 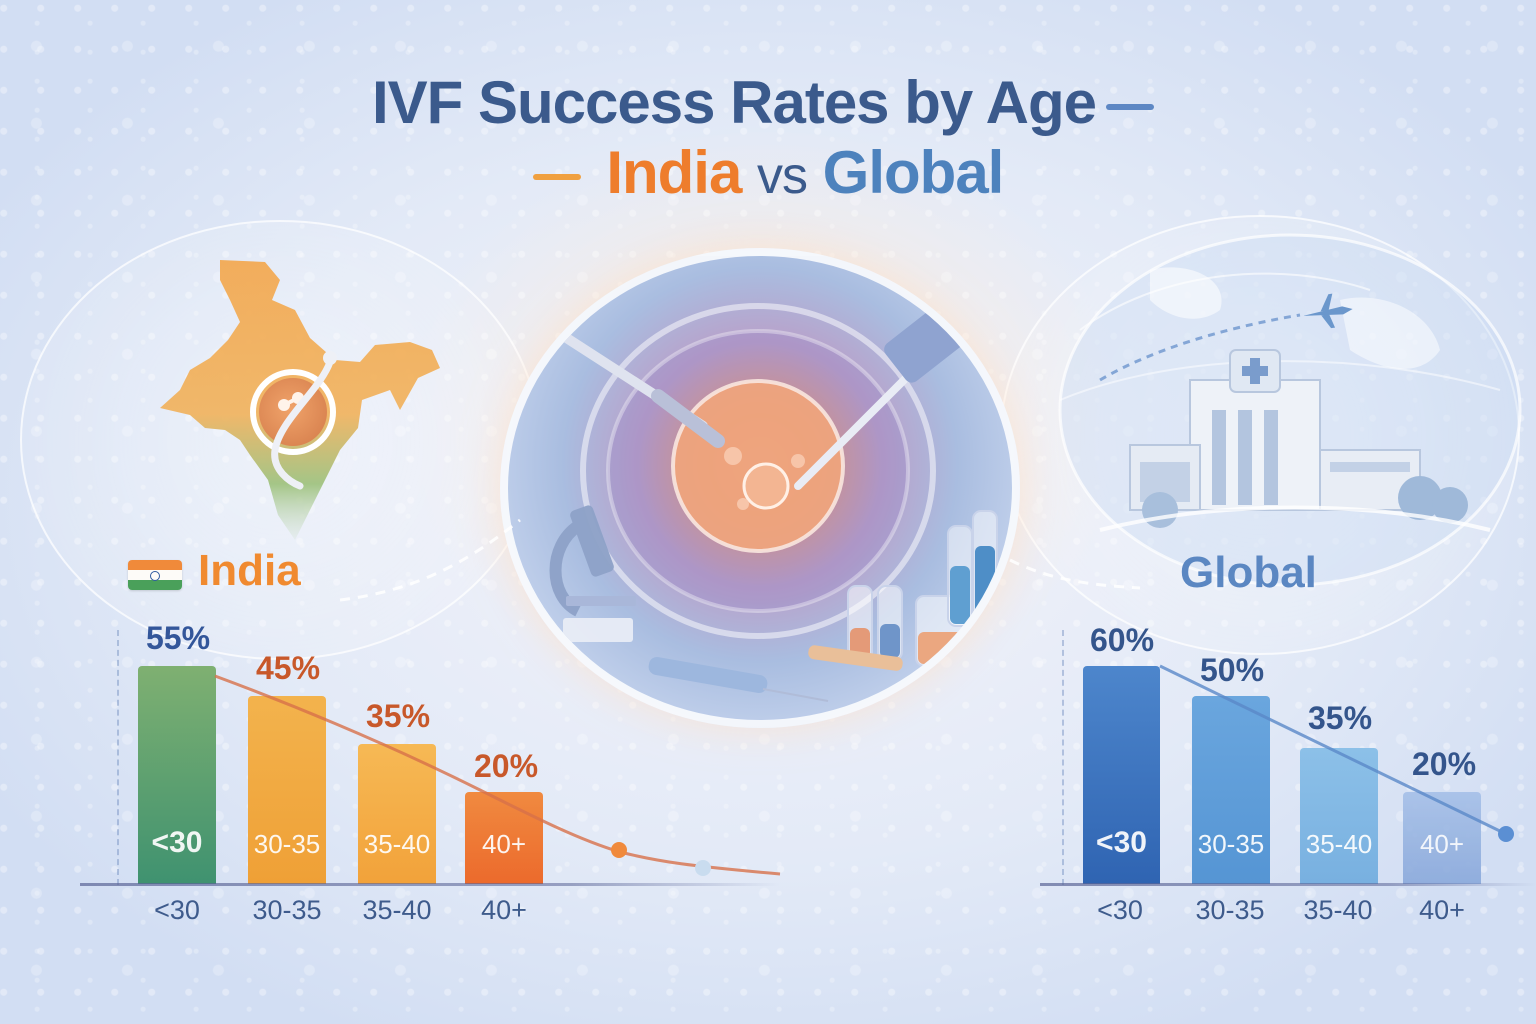 I want to click on page-title-line-2: India vs Global, so click(x=768, y=172).